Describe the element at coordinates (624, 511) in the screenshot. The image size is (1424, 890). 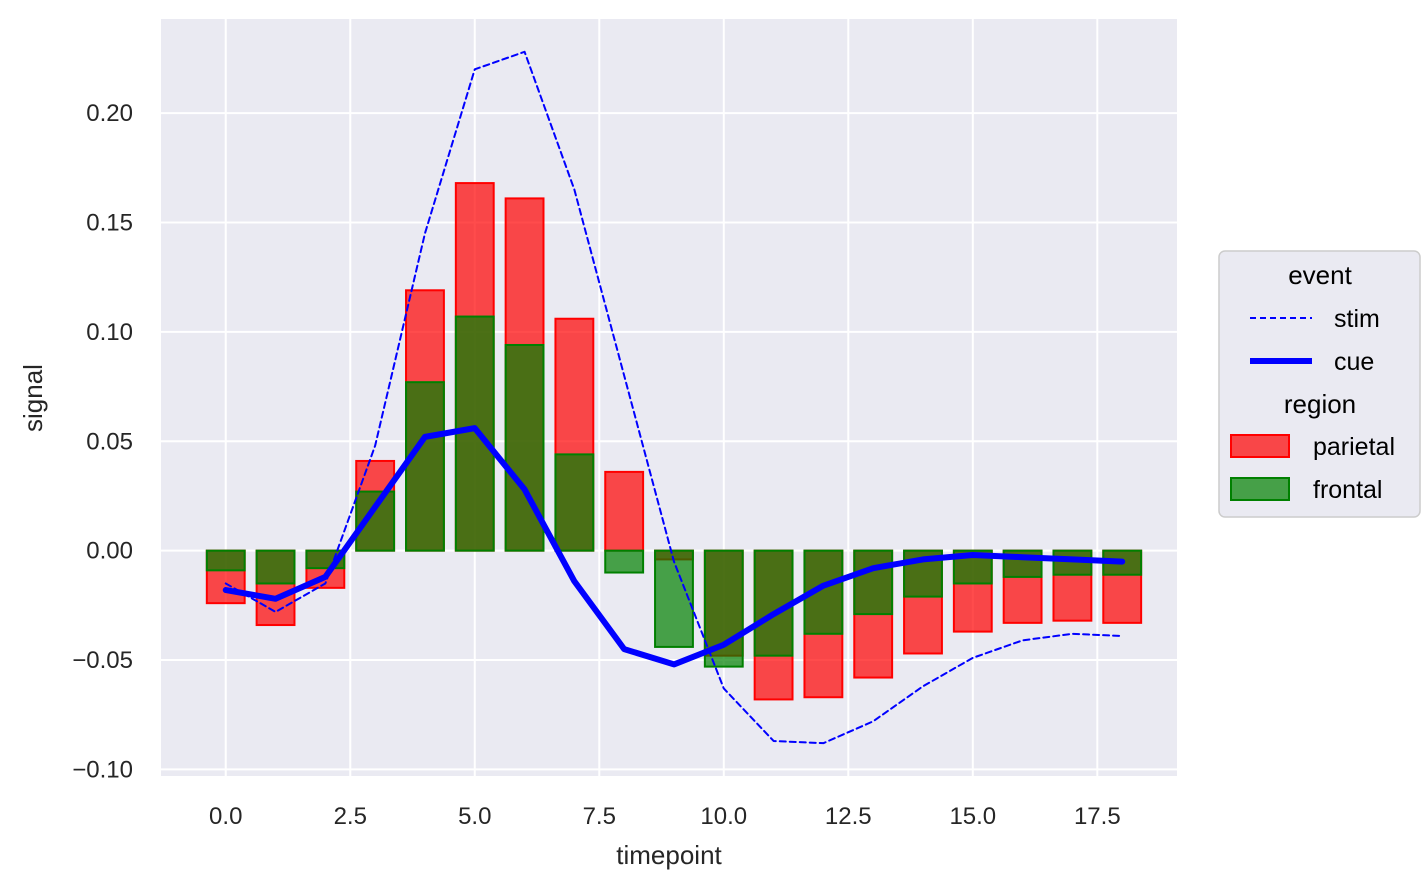
I see `bar-parietal` at that location.